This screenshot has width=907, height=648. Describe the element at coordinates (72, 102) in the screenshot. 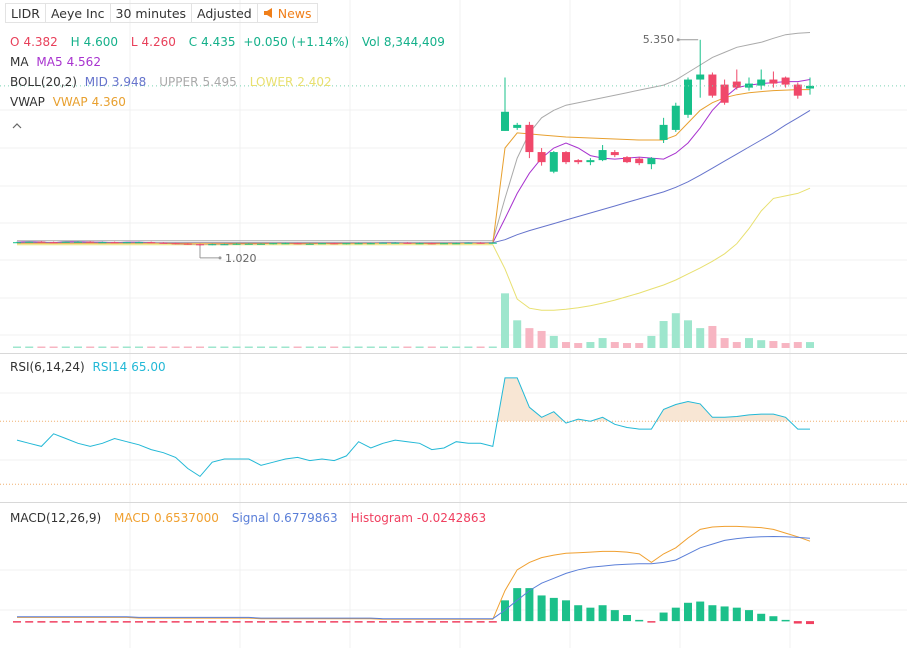

I see `vwap-legend: VWAP VWAP 4.360` at that location.